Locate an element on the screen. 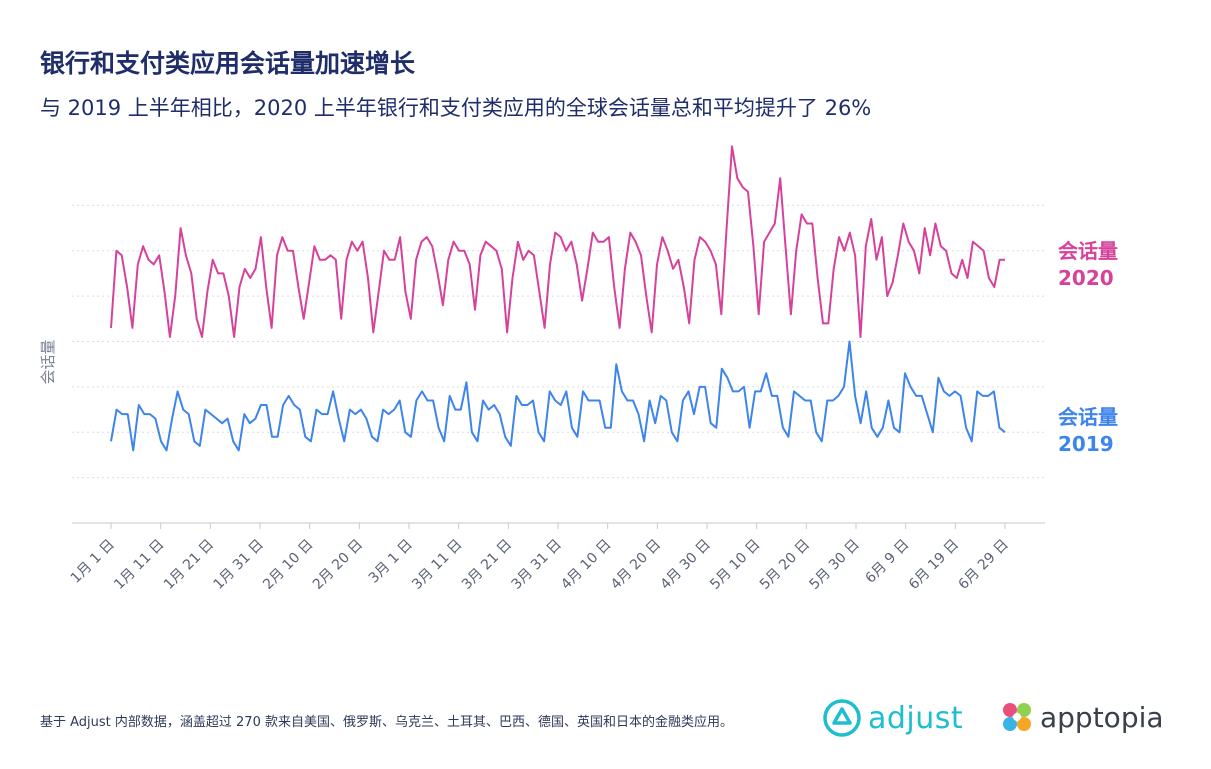 Image resolution: width=1211 pixels, height=769 pixels. y-axis-label: 会话量 is located at coordinates (48, 361).